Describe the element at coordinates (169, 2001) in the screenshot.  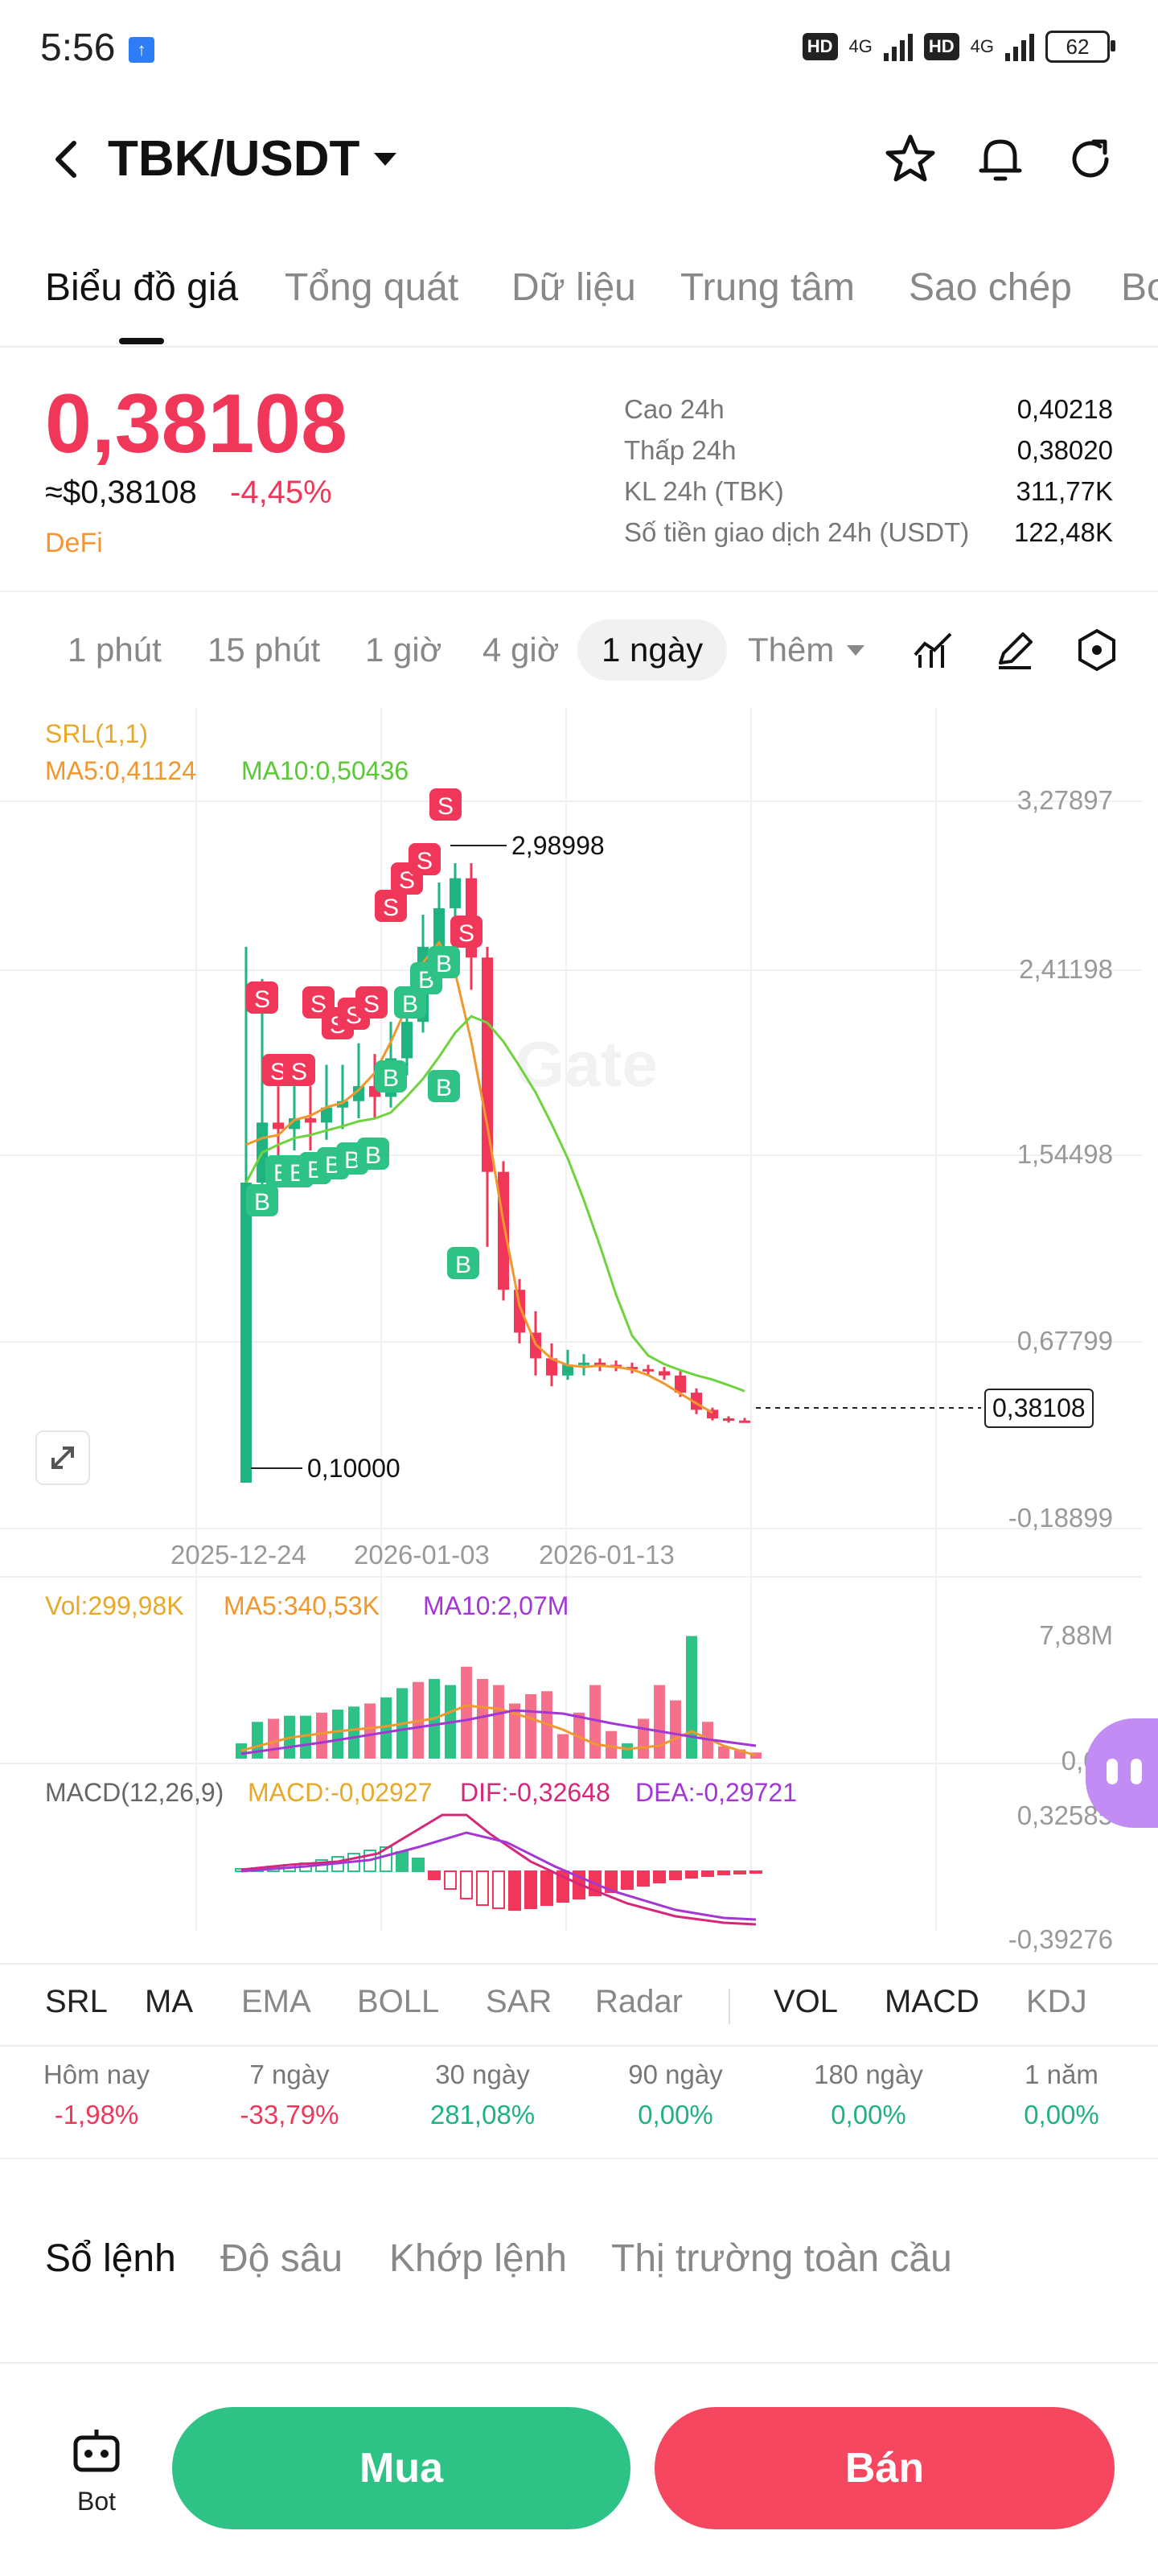
I see `ind-ma: MA` at that location.